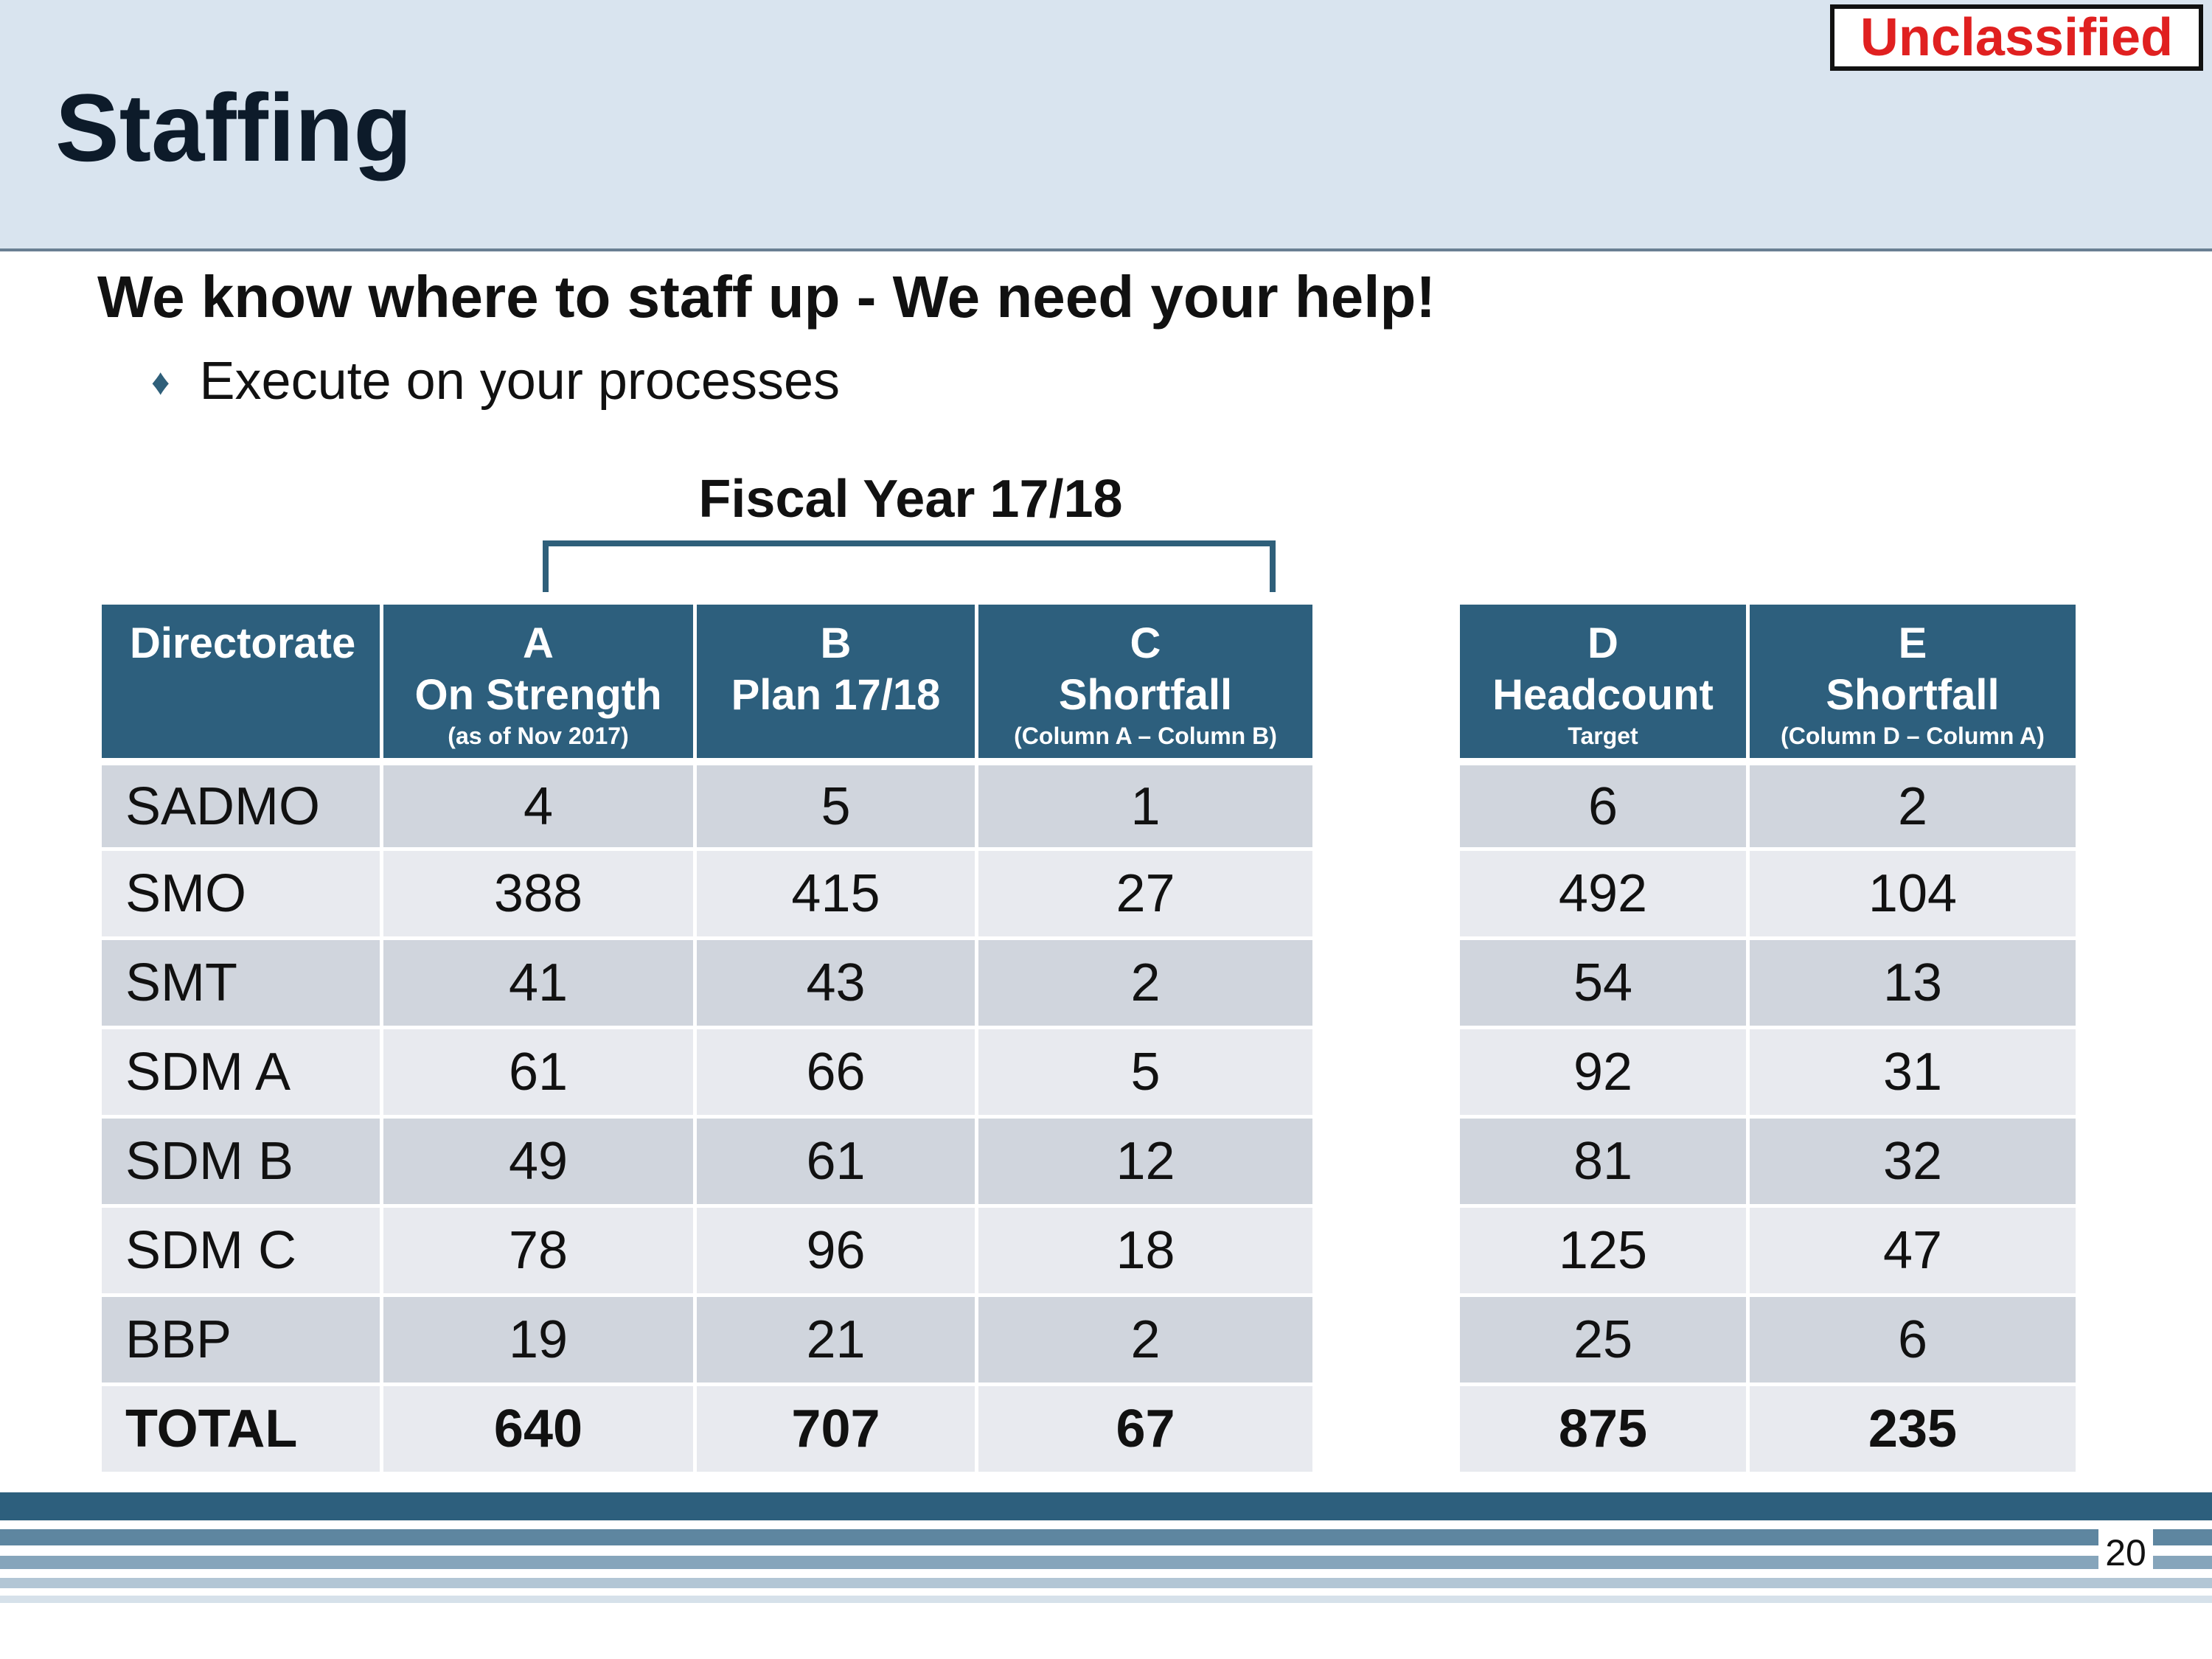 The height and width of the screenshot is (1659, 2212). Describe the element at coordinates (1145, 643) in the screenshot. I see `header-letter: C` at that location.